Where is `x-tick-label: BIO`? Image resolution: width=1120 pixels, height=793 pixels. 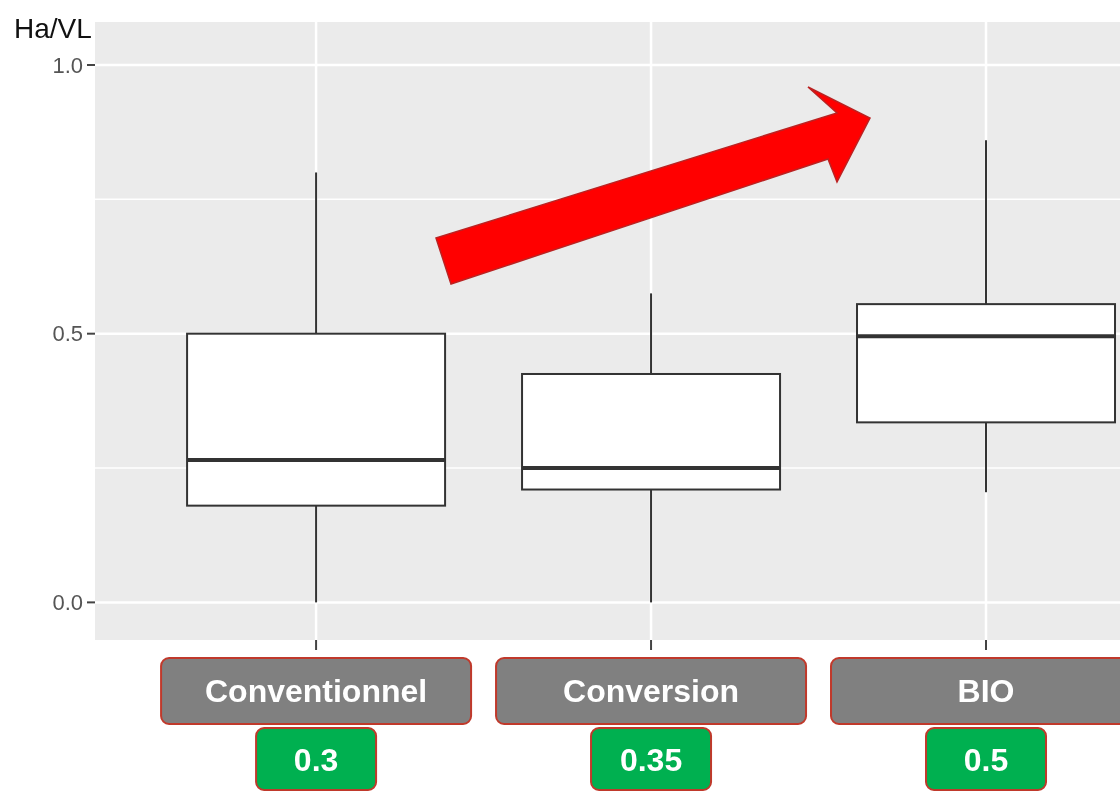
x-tick-label: BIO is located at coordinates (986, 691).